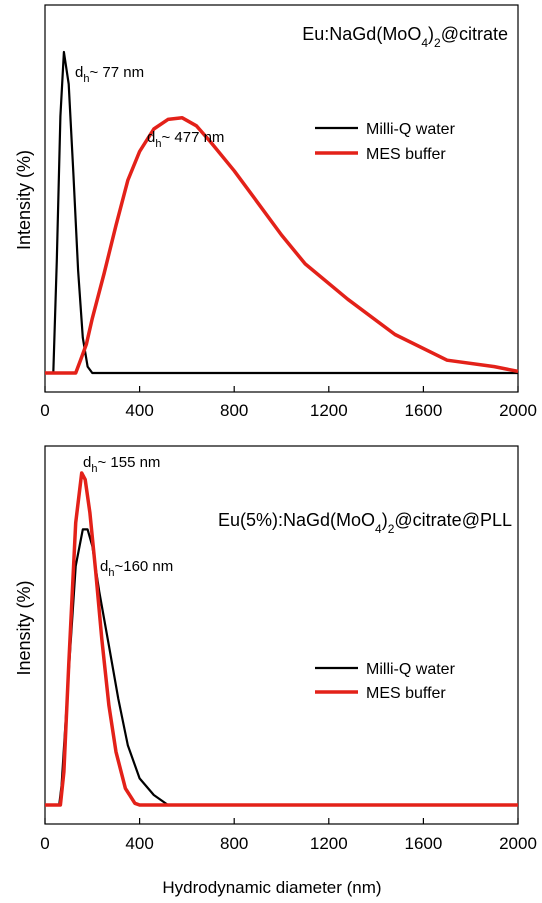  Describe the element at coordinates (136, 568) in the screenshot. I see `bottom-annotation-water: dh~160 nm` at that location.